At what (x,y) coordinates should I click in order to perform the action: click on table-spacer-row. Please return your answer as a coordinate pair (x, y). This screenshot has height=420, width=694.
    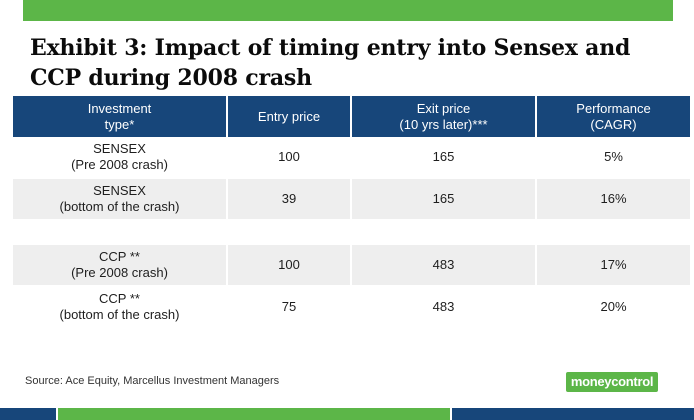
    Looking at the image, I should click on (351, 233).